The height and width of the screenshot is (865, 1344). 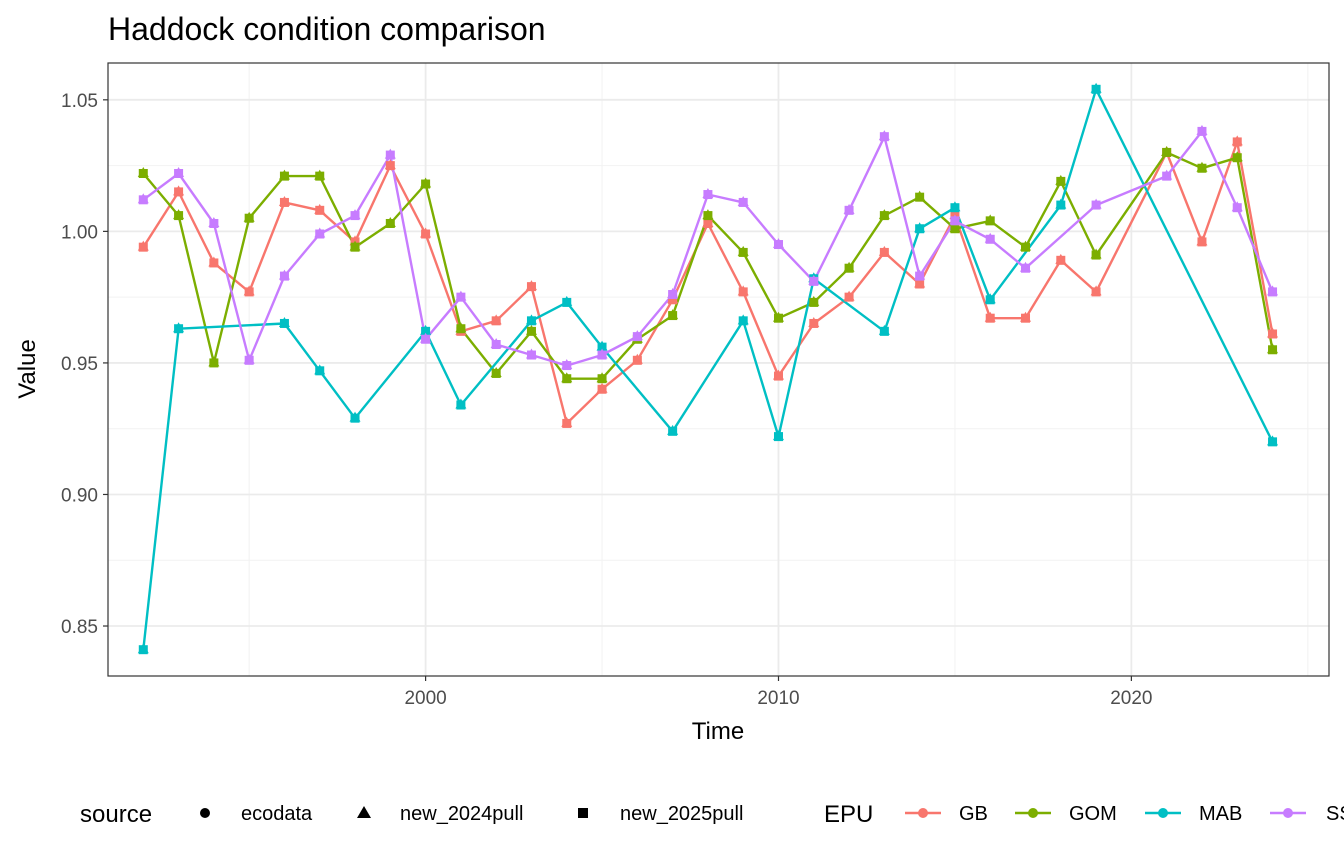 What do you see at coordinates (778, 692) in the screenshot?
I see `x-axis: 2000 2010 2020` at bounding box center [778, 692].